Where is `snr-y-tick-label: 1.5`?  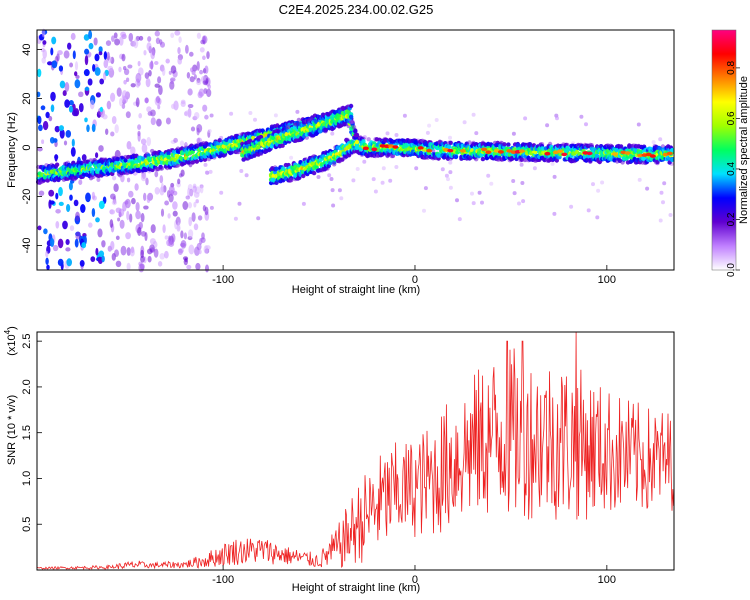 snr-y-tick-label: 1.5 is located at coordinates (27, 432).